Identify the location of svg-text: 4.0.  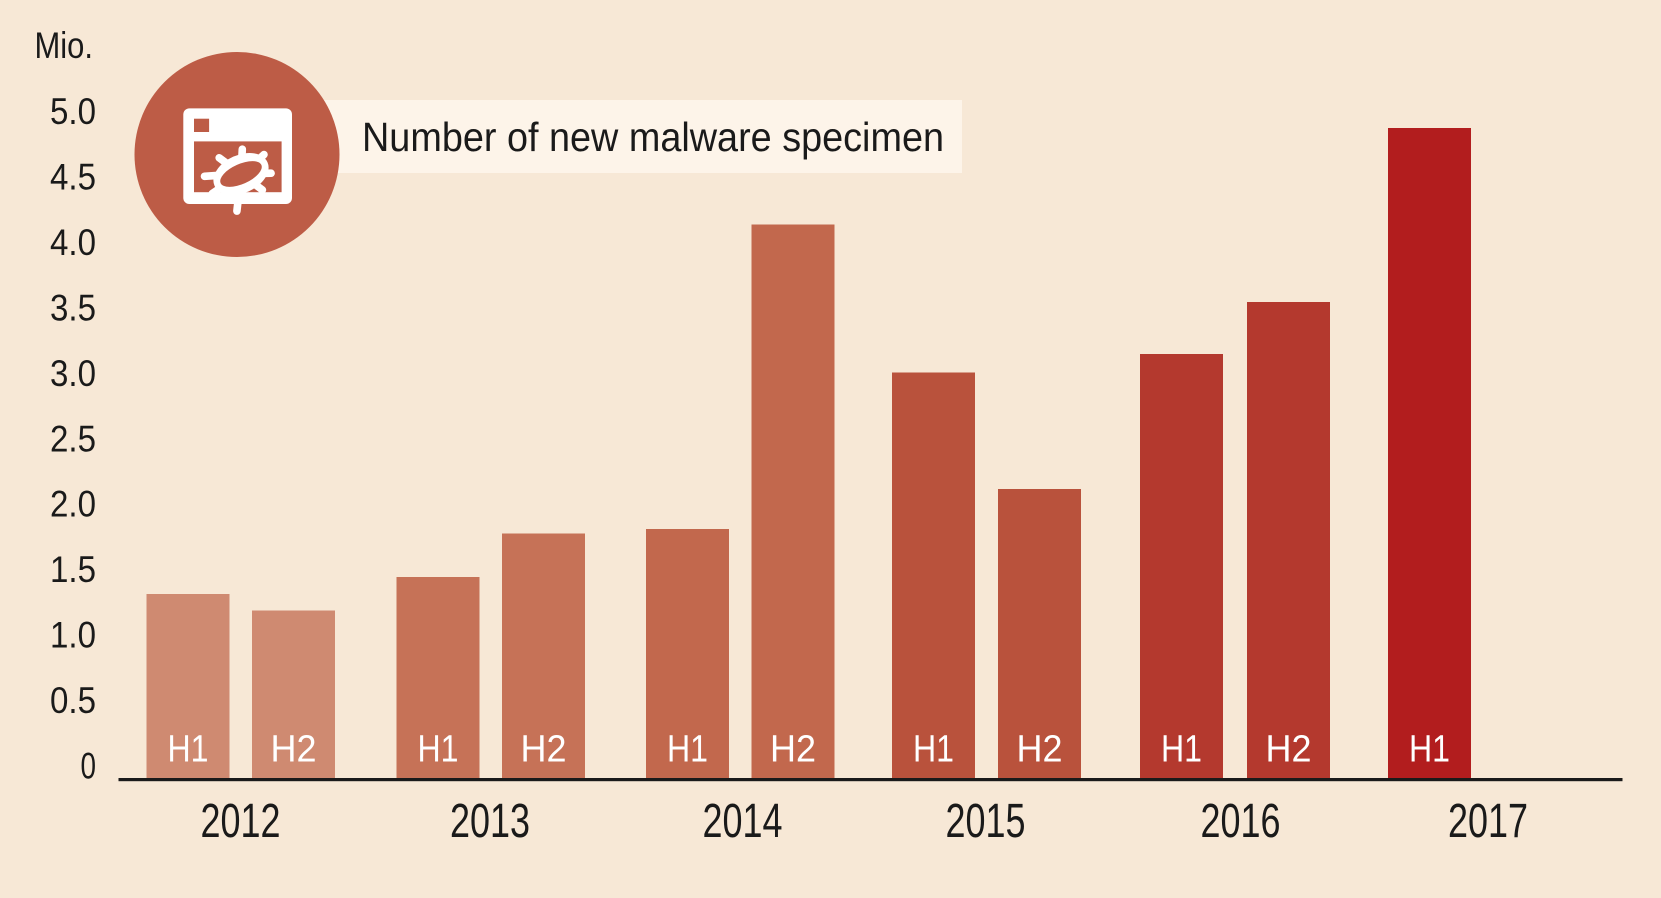
(73, 242).